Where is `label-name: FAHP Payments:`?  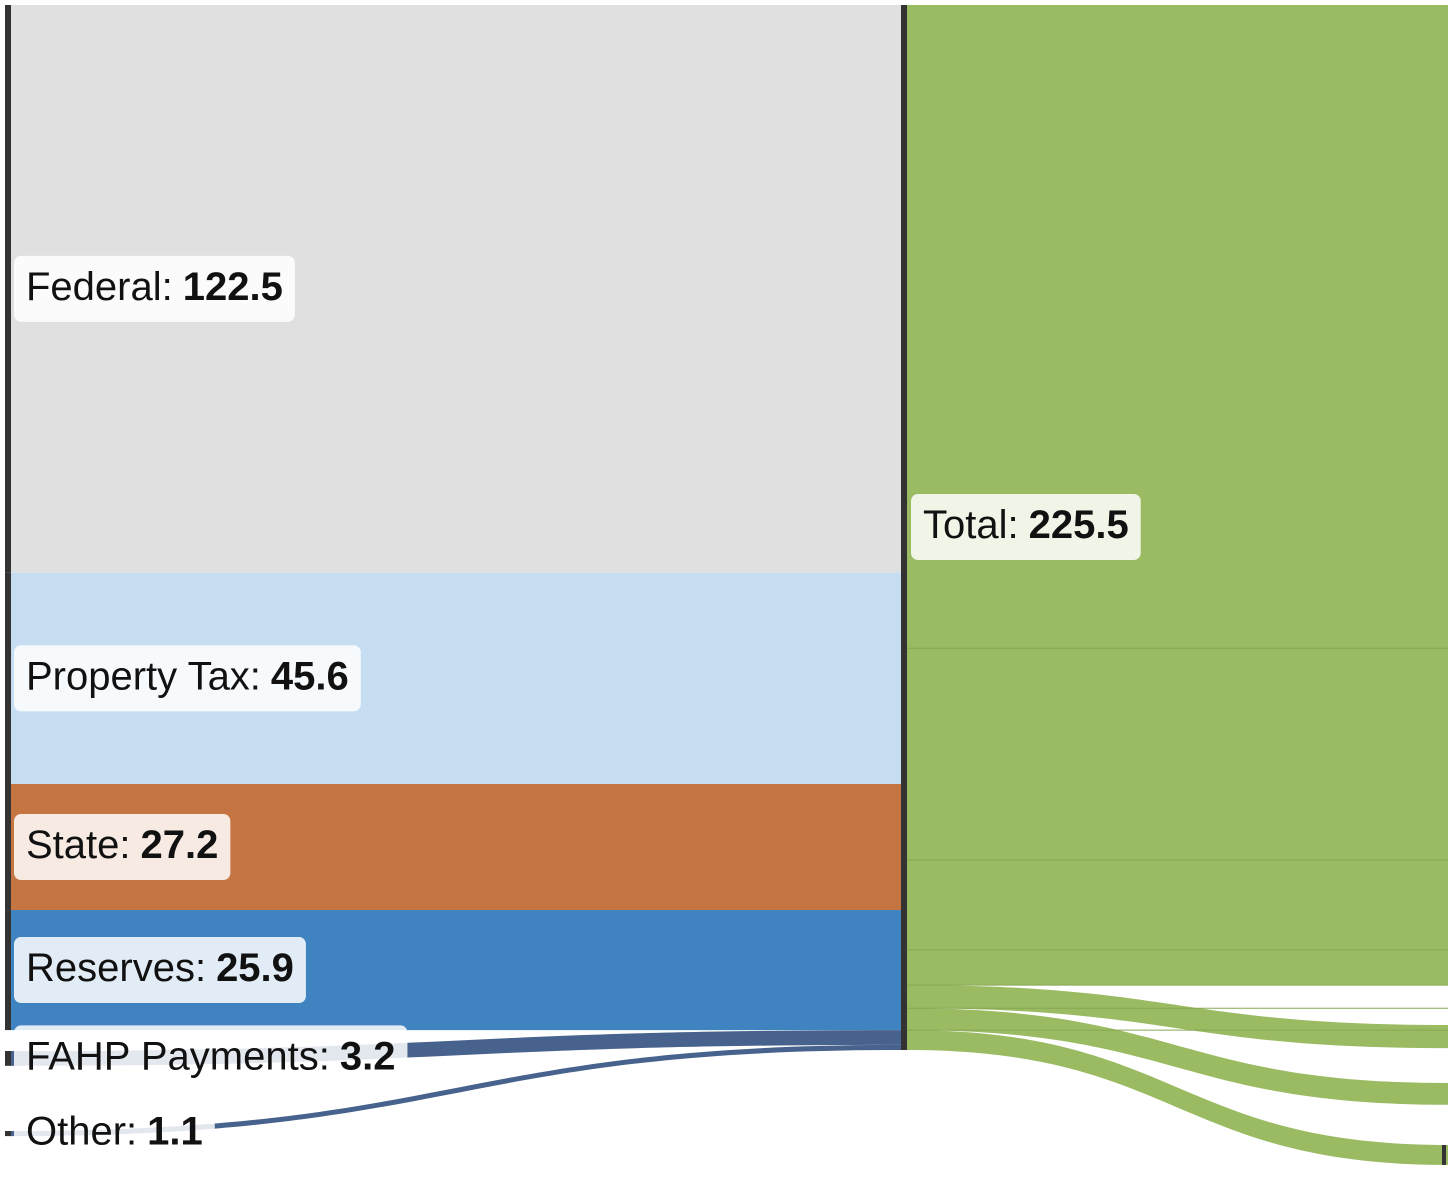
label-name: FAHP Payments: is located at coordinates (178, 1056).